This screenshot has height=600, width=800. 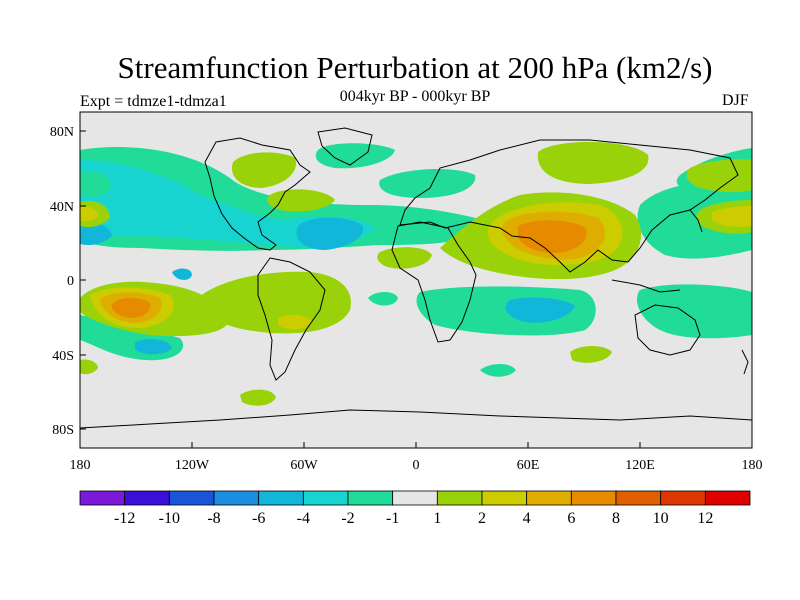 What do you see at coordinates (295, 322) in the screenshot?
I see `contour-south-america-inner` at bounding box center [295, 322].